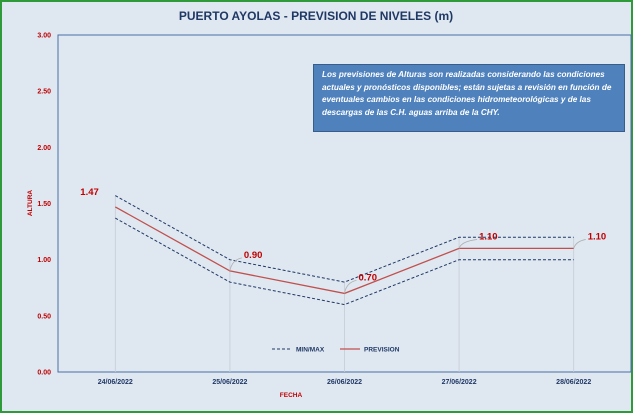 The width and height of the screenshot is (633, 413). What do you see at coordinates (344, 382) in the screenshot?
I see `x-tick-label: 26/06/2022` at bounding box center [344, 382].